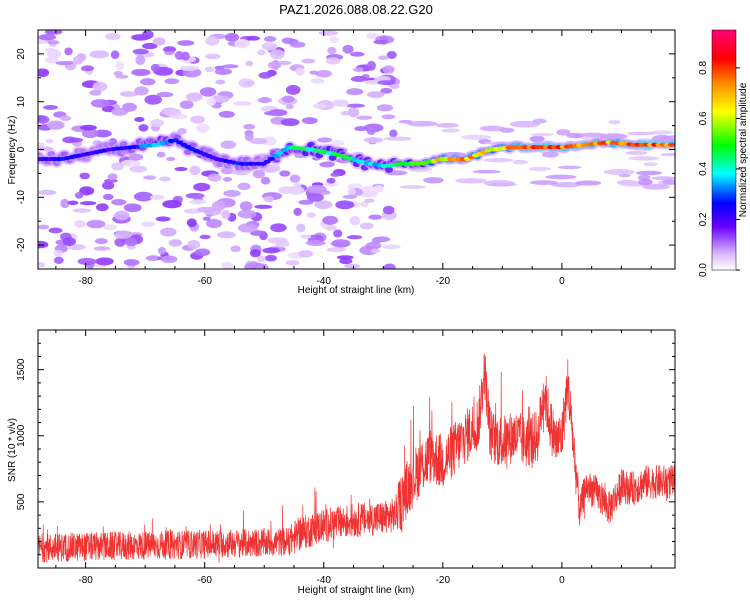 Image resolution: width=750 pixels, height=600 pixels. I want to click on colorbar-tick-label: 0.6, so click(703, 118).